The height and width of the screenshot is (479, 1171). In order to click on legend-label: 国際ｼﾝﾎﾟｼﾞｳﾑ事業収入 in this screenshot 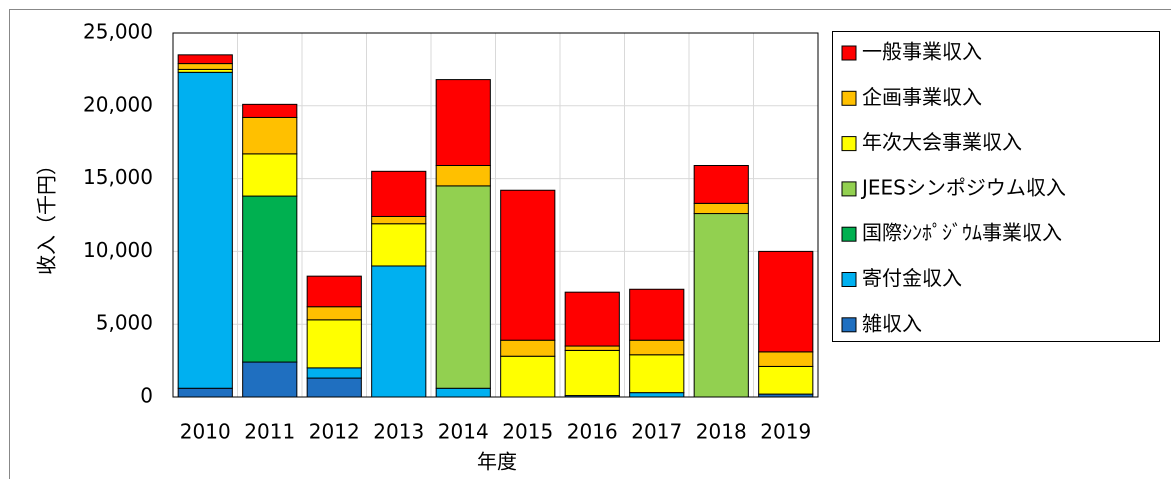, I will do `click(962, 233)`.